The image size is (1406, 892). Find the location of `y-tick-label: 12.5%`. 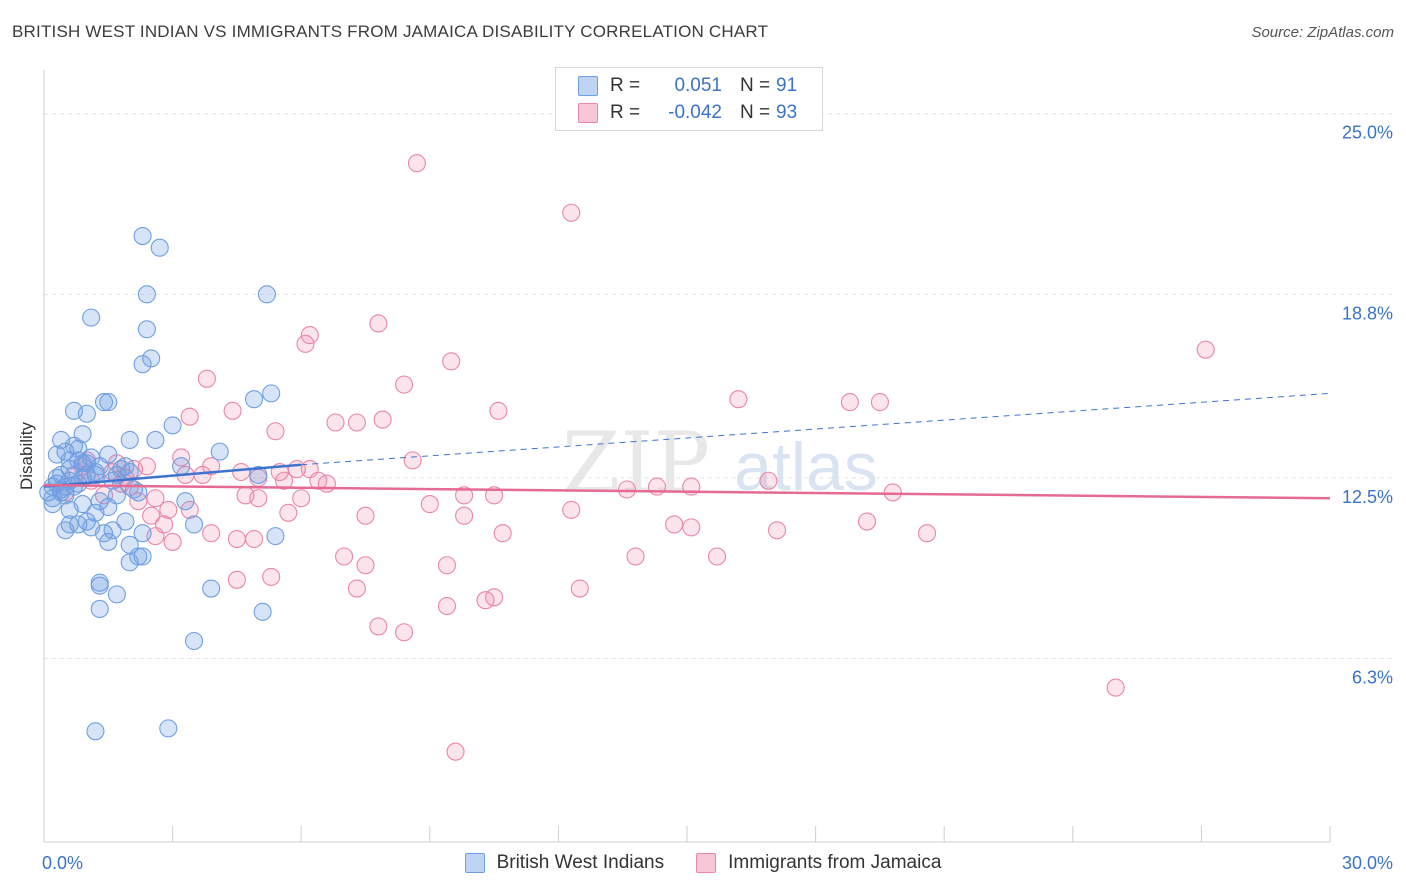

y-tick-label: 12.5% is located at coordinates (1367, 497).